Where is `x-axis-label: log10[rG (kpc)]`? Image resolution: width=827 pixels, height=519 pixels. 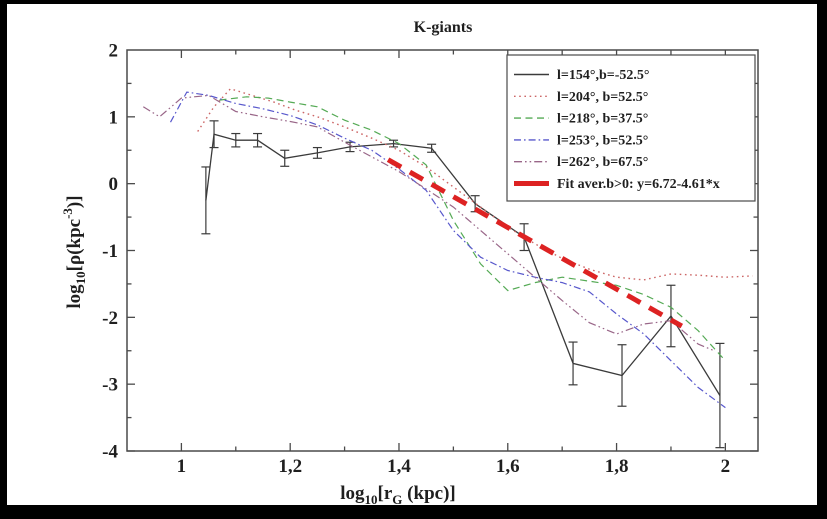 x-axis-label: log10[rG (kpc)] is located at coordinates (397, 495).